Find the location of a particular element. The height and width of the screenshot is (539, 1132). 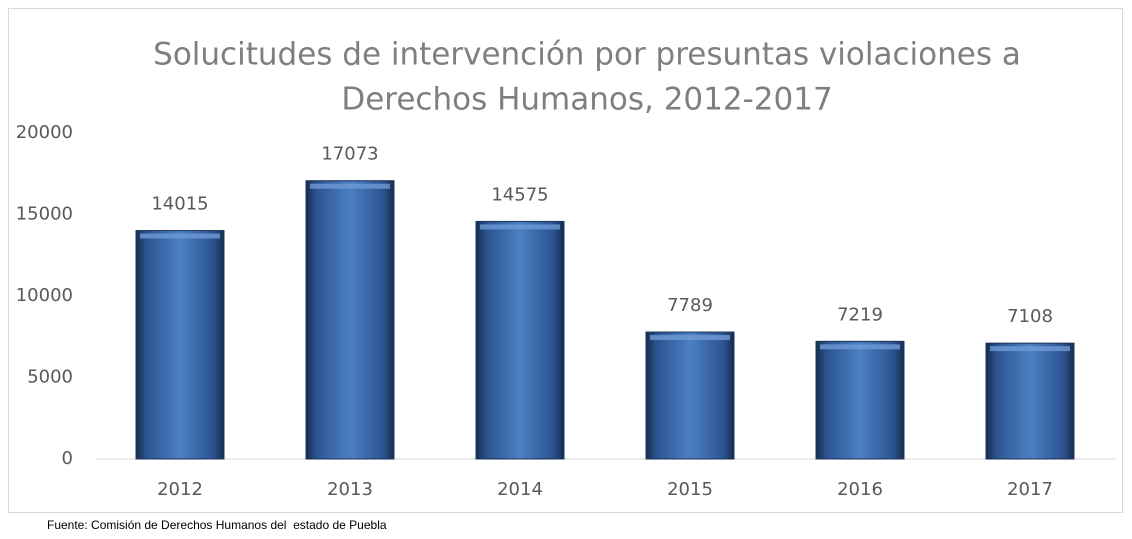

y-tick-label: 15000 is located at coordinates (44, 214).